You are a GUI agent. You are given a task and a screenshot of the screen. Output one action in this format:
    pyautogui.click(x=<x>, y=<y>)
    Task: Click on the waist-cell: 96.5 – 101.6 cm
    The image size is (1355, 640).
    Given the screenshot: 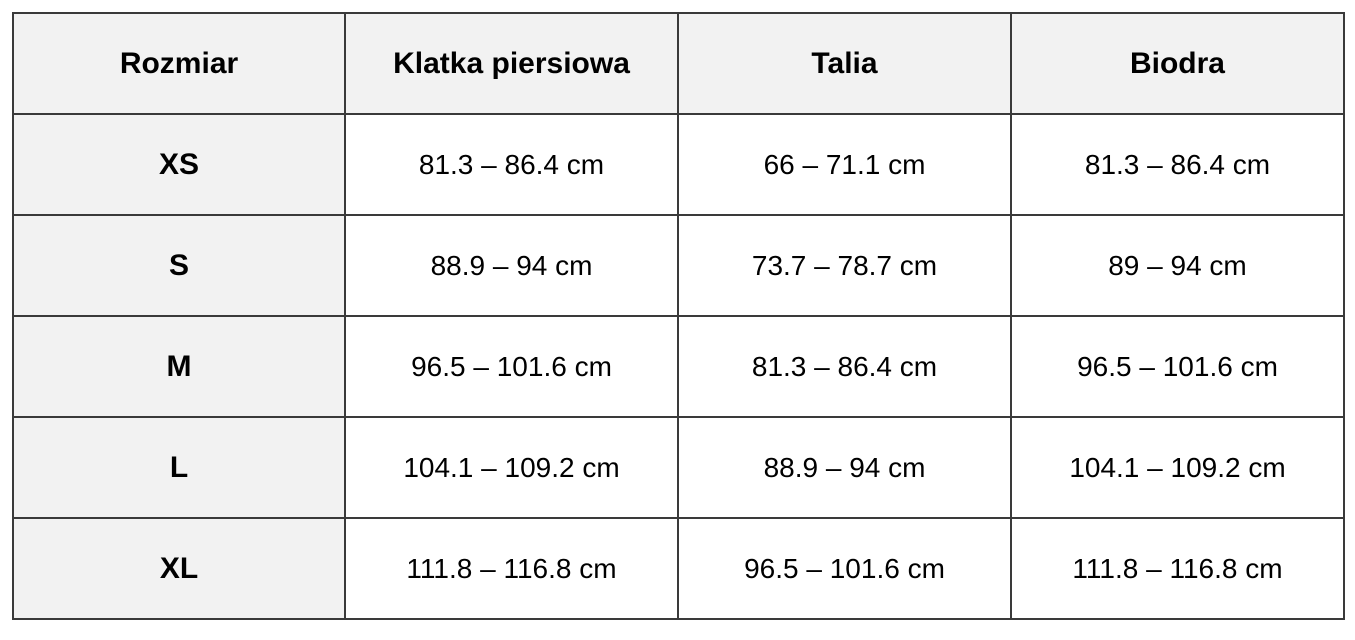 What is the action you would take?
    pyautogui.click(x=844, y=568)
    